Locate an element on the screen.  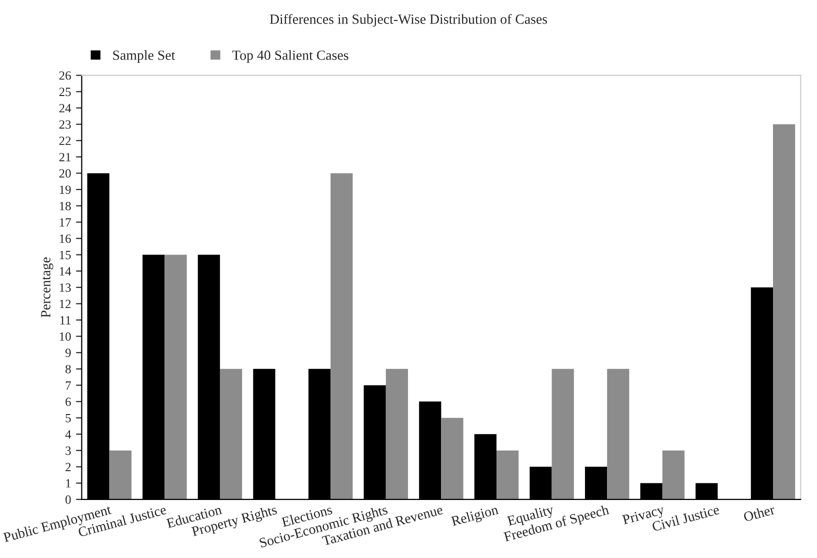
y-tick-label: 26 is located at coordinates (65, 75).